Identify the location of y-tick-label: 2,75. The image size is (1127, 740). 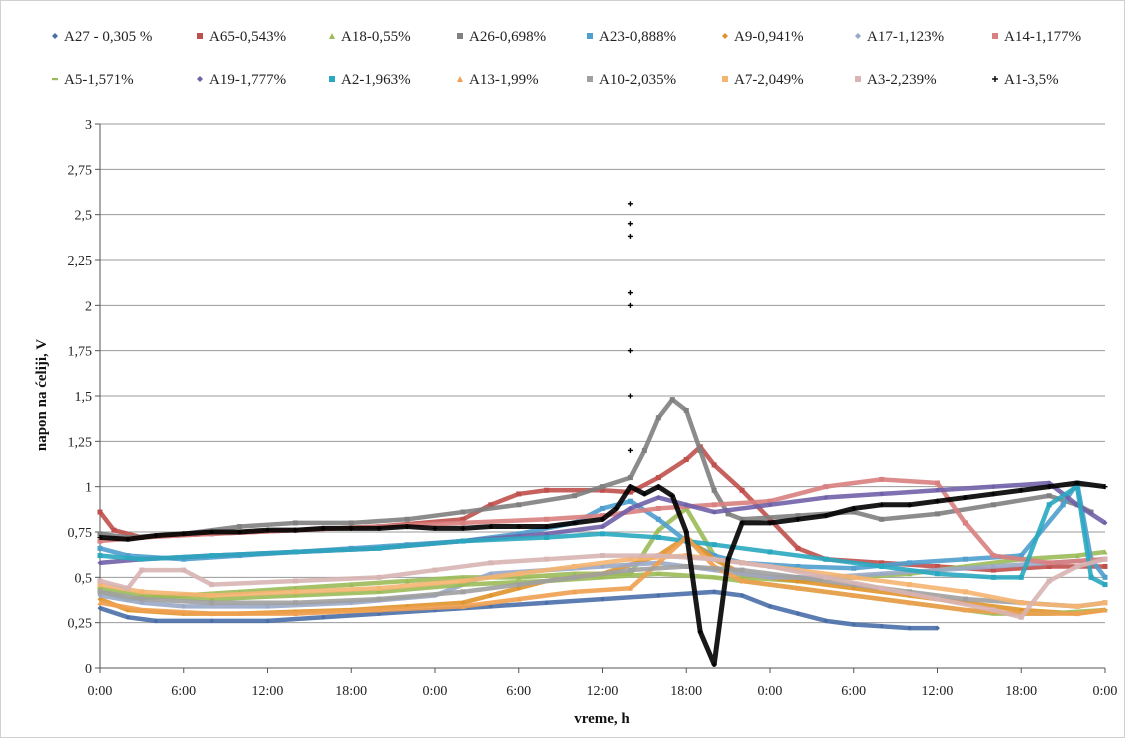
(80, 170).